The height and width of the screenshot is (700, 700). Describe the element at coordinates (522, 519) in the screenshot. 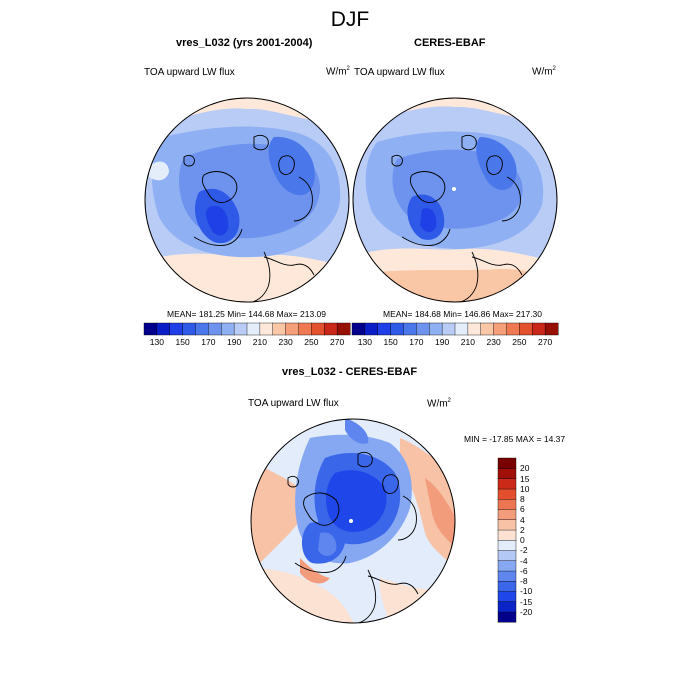

I see `colorbar-tick-label: 4` at that location.